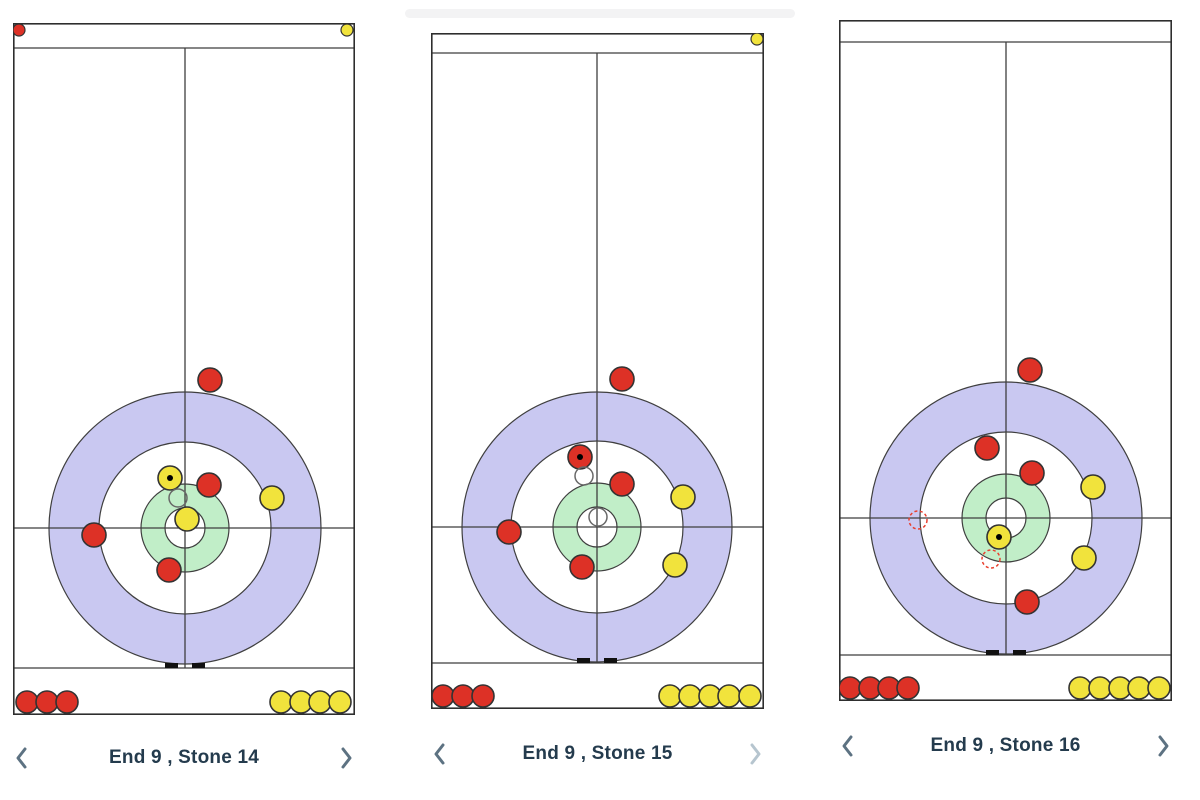 Image resolution: width=1200 pixels, height=800 pixels. I want to click on stone-label: End 9 , Stone 15, so click(597, 753).